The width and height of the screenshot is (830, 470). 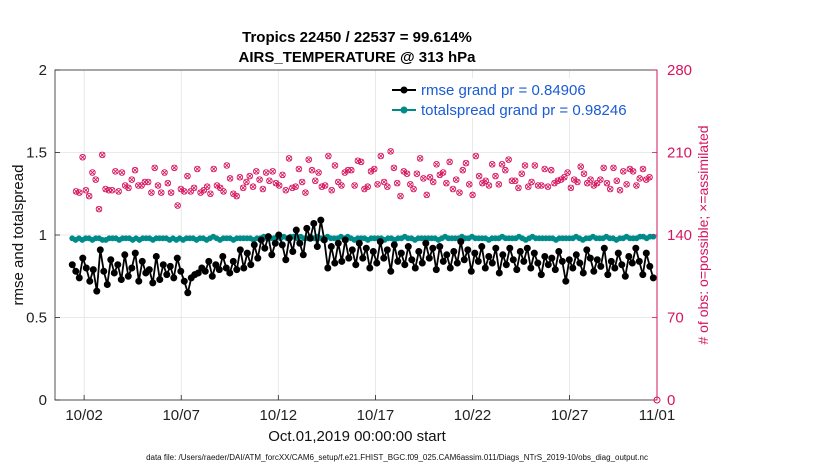 I want to click on x-tick-label: 10/07, so click(x=181, y=415).